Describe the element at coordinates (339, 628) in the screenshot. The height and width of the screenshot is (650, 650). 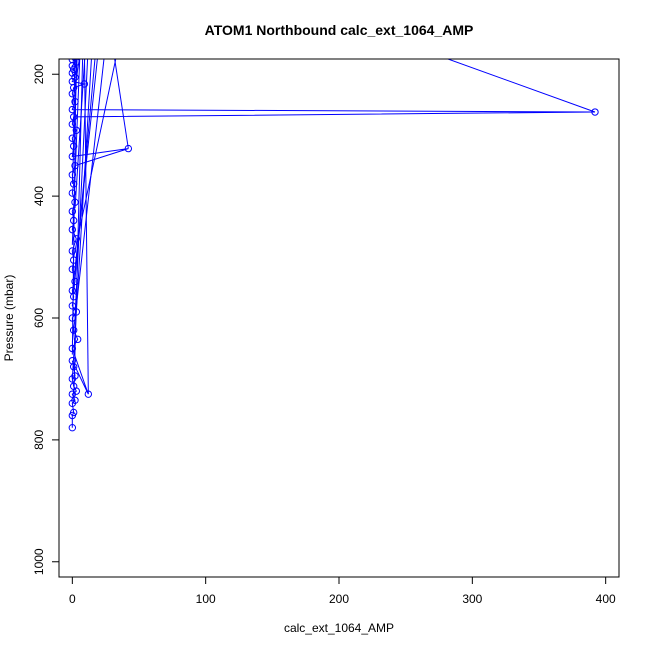
I see `x-axis-label: calc_ext_1064_AMP` at that location.